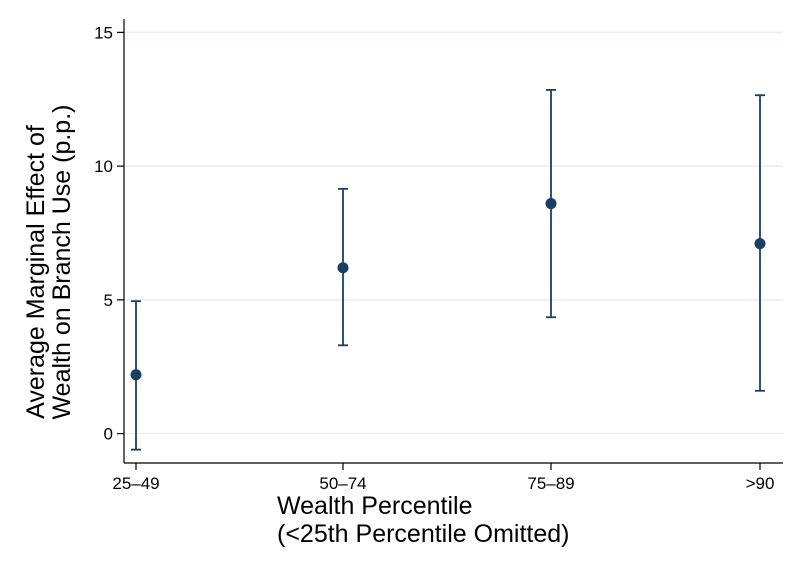 This screenshot has height=577, width=793. I want to click on y-axis-title: Average Marginal Effect of, so click(36, 272).